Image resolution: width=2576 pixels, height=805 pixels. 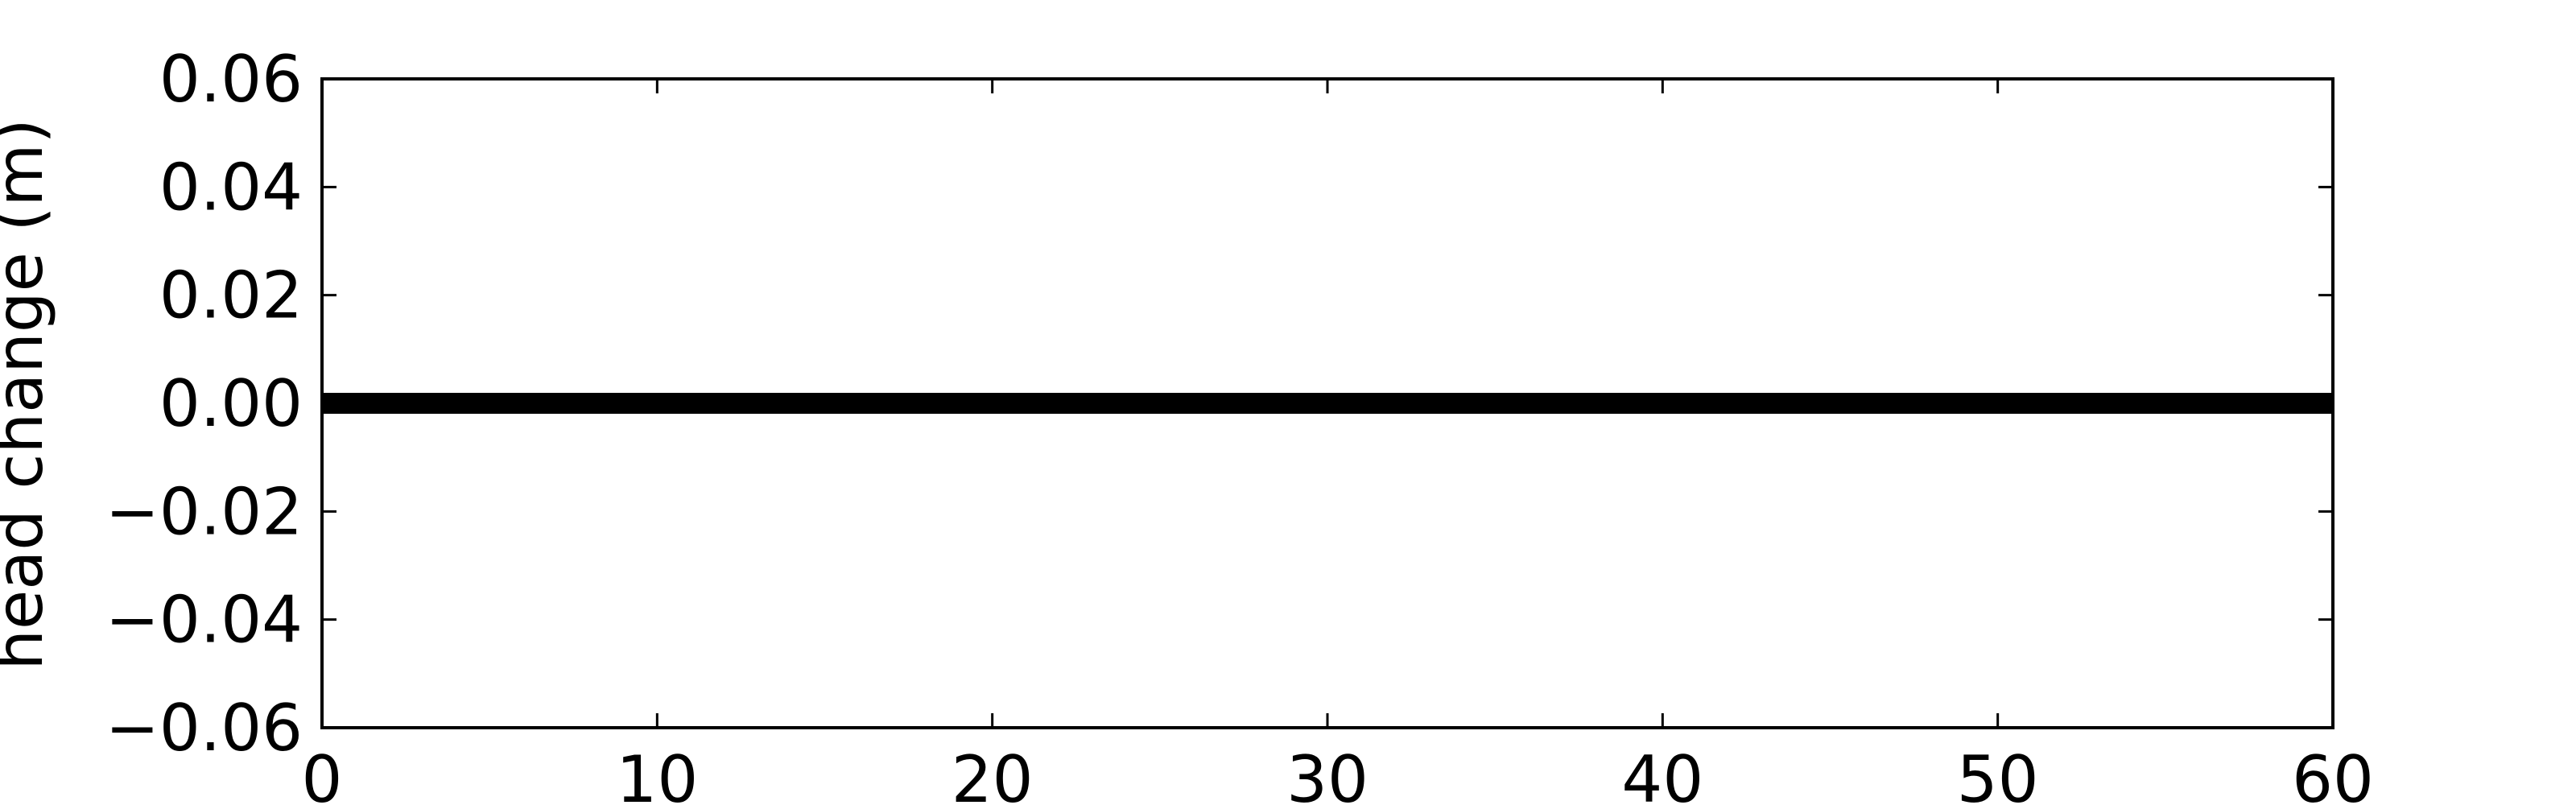 What do you see at coordinates (322, 773) in the screenshot?
I see `x-tick-label: 0` at bounding box center [322, 773].